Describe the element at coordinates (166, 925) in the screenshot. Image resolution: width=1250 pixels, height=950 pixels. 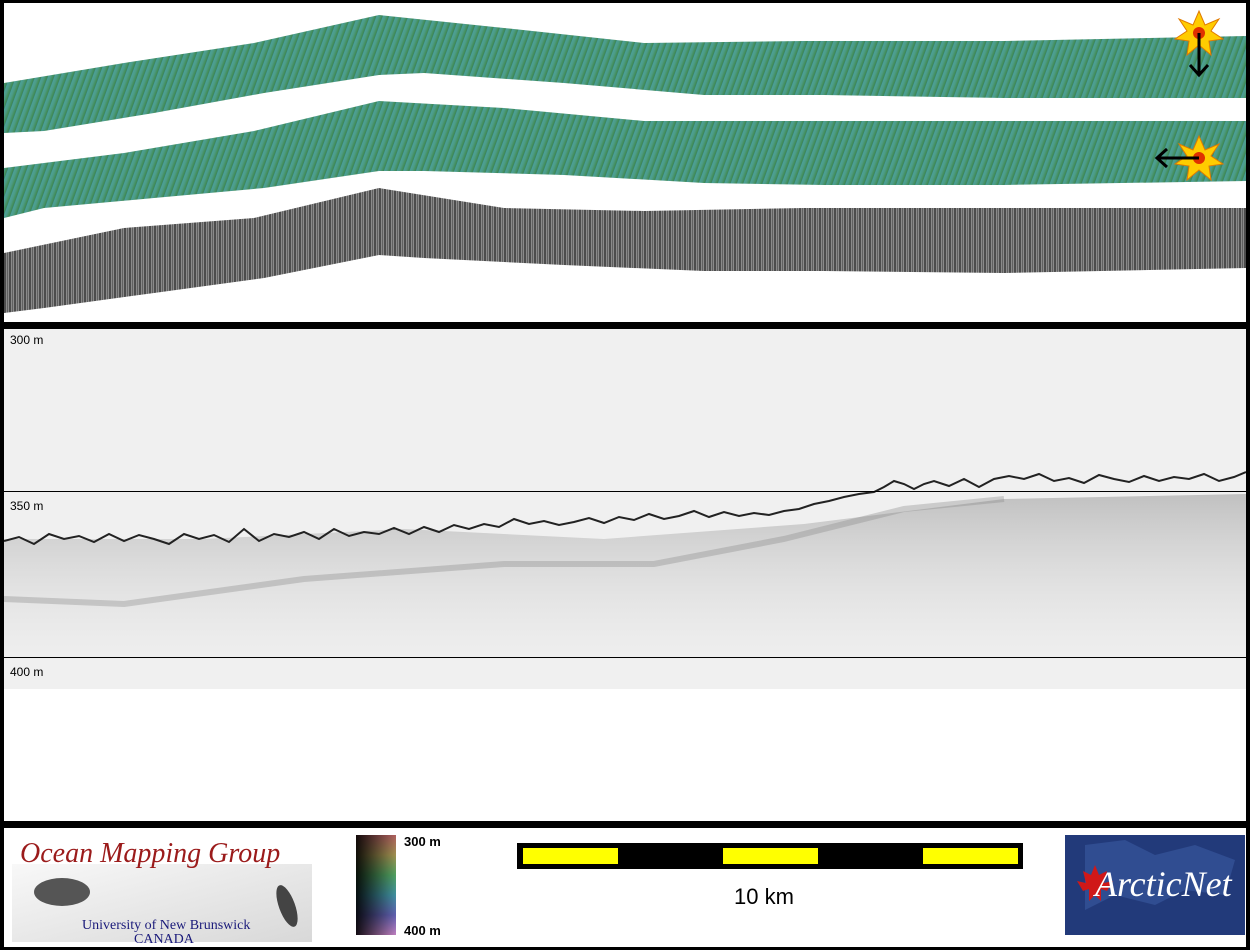
I see `omg-university: University of New Brunswick` at that location.